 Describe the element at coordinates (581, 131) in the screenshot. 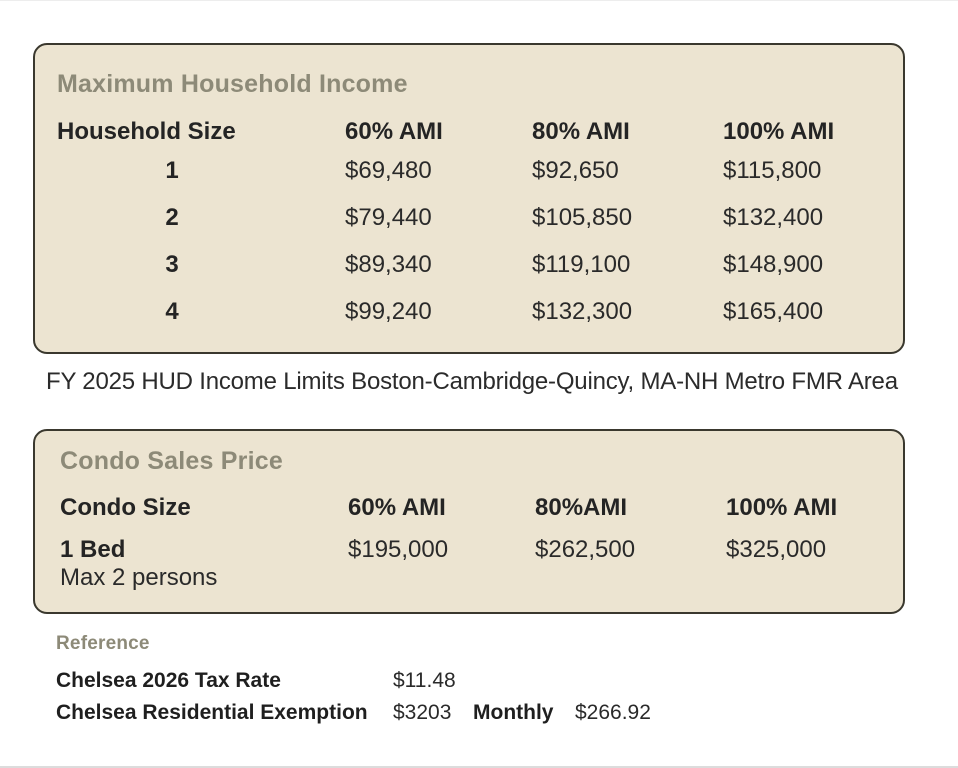

I see `income-header-80-ami: 80% AMI` at that location.